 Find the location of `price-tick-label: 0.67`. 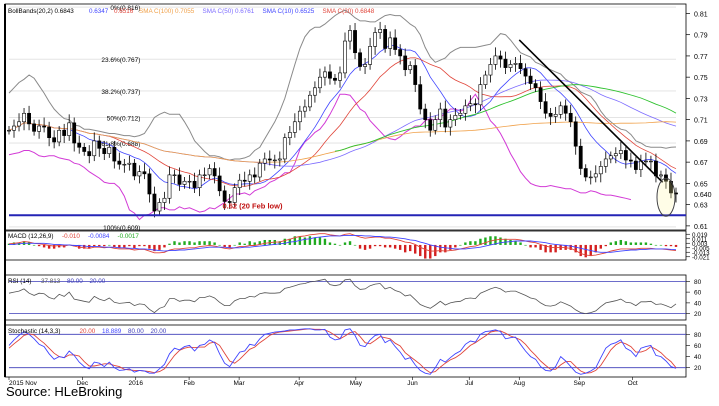

price-tick-label: 0.67 is located at coordinates (701, 163).